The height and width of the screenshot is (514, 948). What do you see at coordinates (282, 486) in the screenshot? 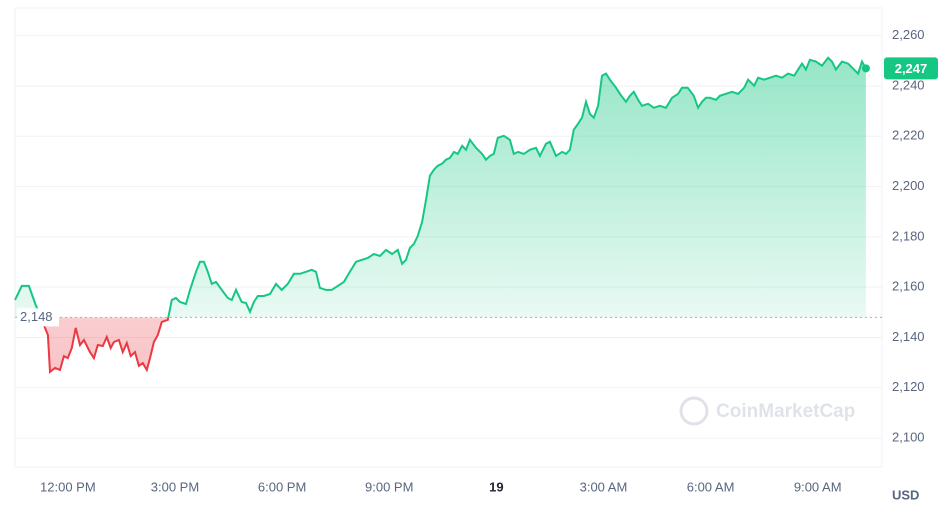
I see `x-tick-label: 6:00 PM` at bounding box center [282, 486].